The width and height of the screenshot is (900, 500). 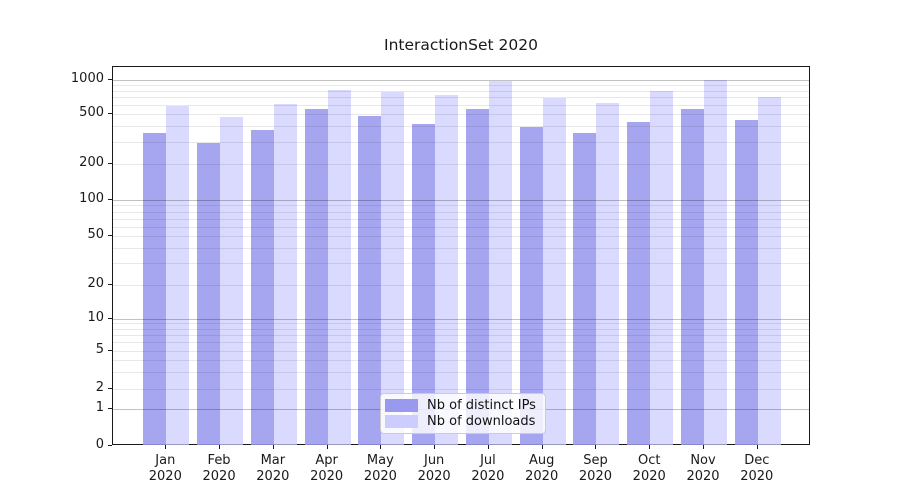 I want to click on legend-swatch-distinct-ips, so click(x=401, y=405).